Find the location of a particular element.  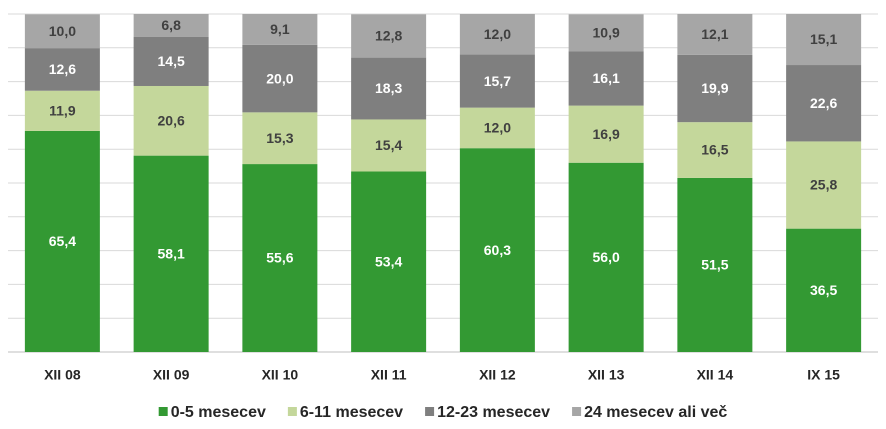

value-label: 25,8 is located at coordinates (823, 185).